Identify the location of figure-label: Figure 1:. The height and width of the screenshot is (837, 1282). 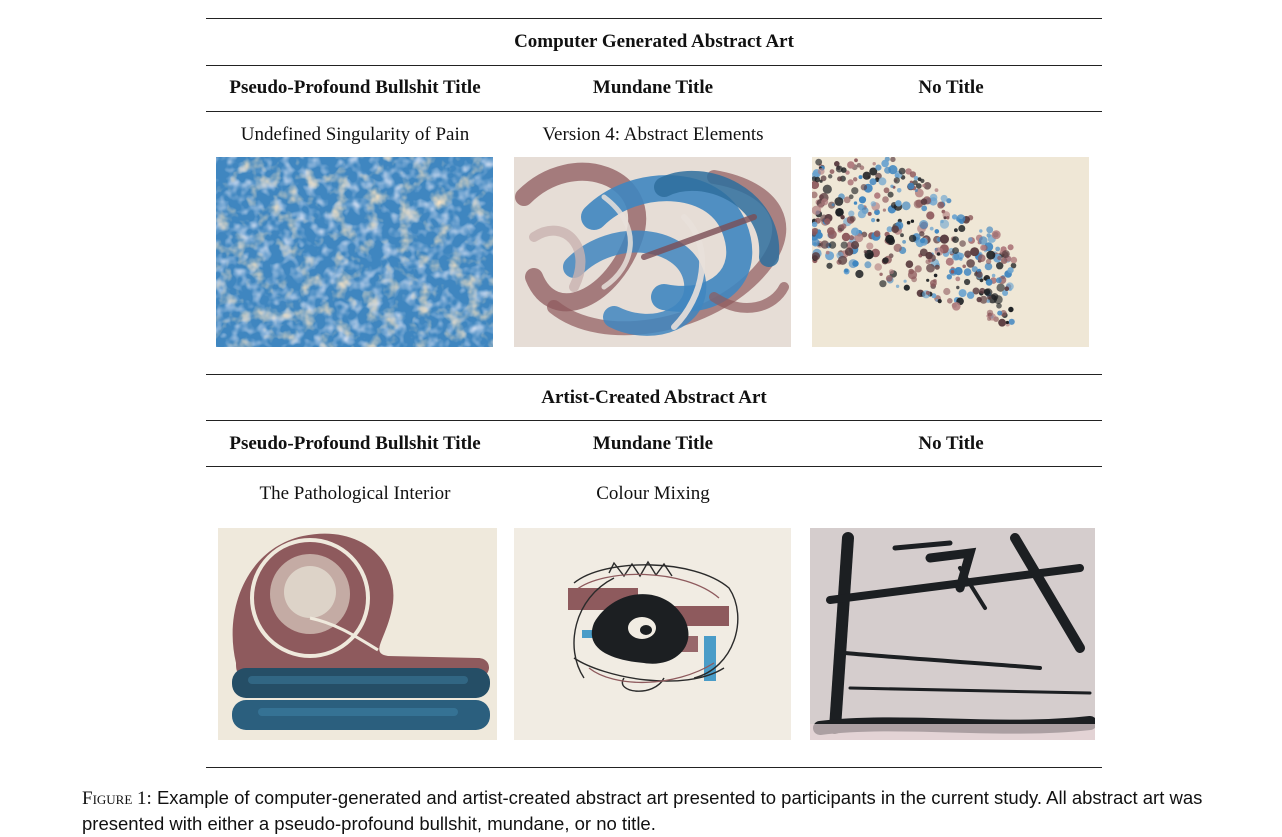
(117, 798).